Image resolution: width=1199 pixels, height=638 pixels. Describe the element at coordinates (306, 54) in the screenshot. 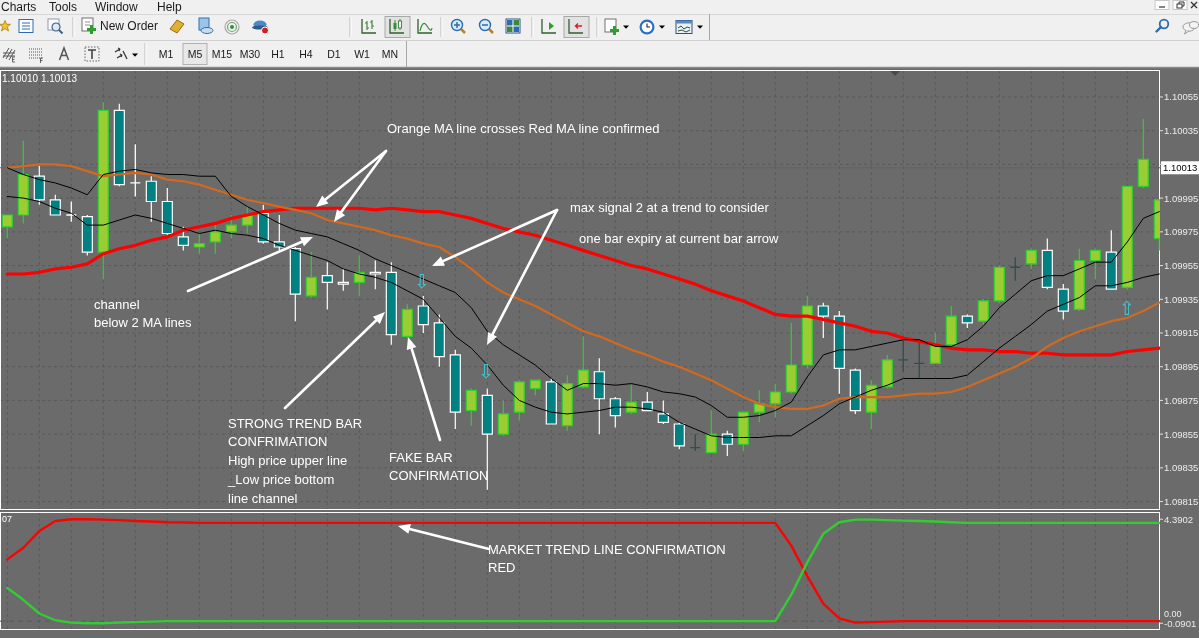

I see `text: H4` at that location.